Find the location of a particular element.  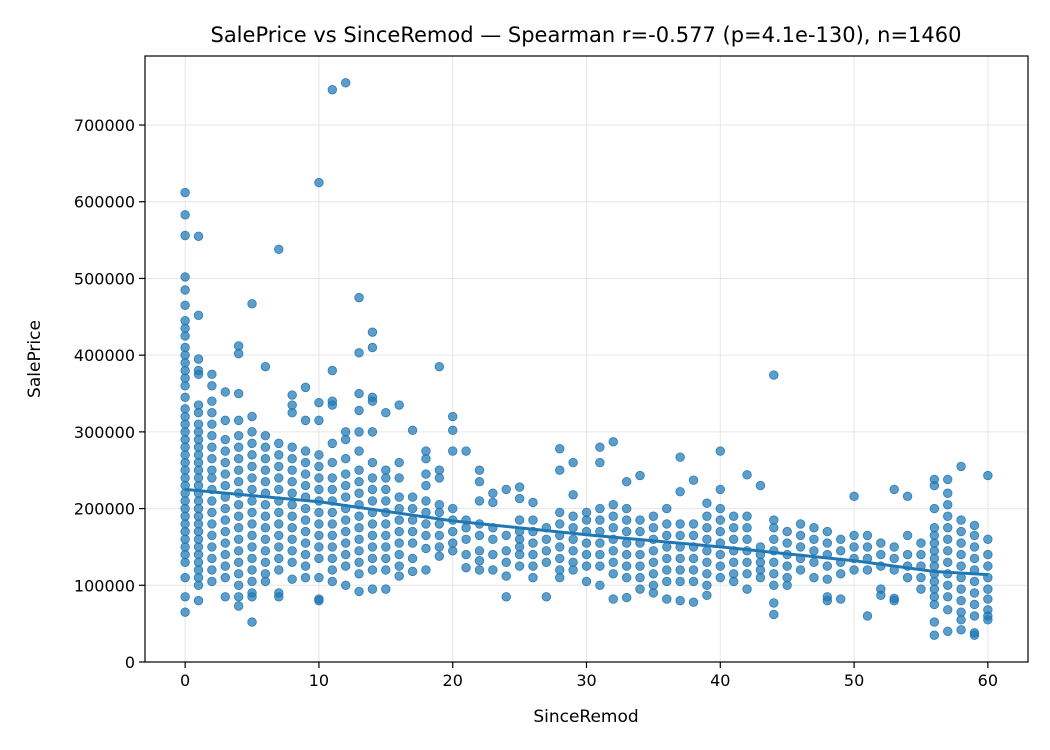

y-tick-label: 0 is located at coordinates (130, 662).